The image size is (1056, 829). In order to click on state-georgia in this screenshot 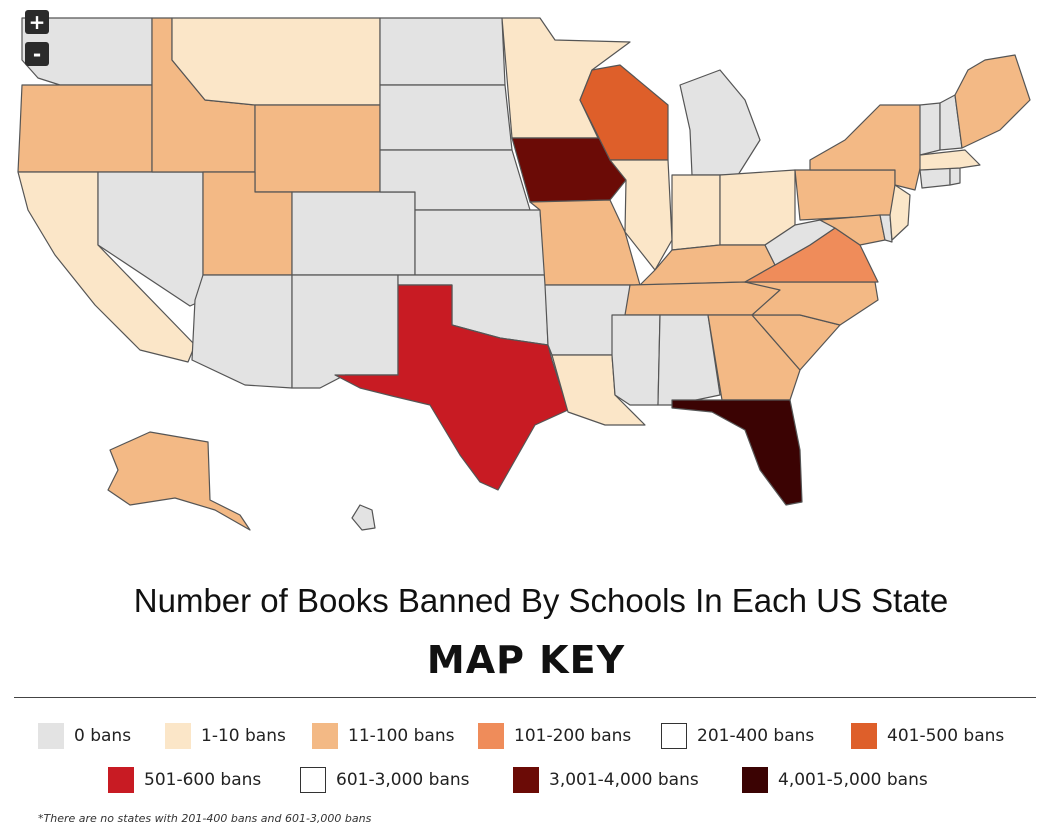, I will do `click(754, 357)`.